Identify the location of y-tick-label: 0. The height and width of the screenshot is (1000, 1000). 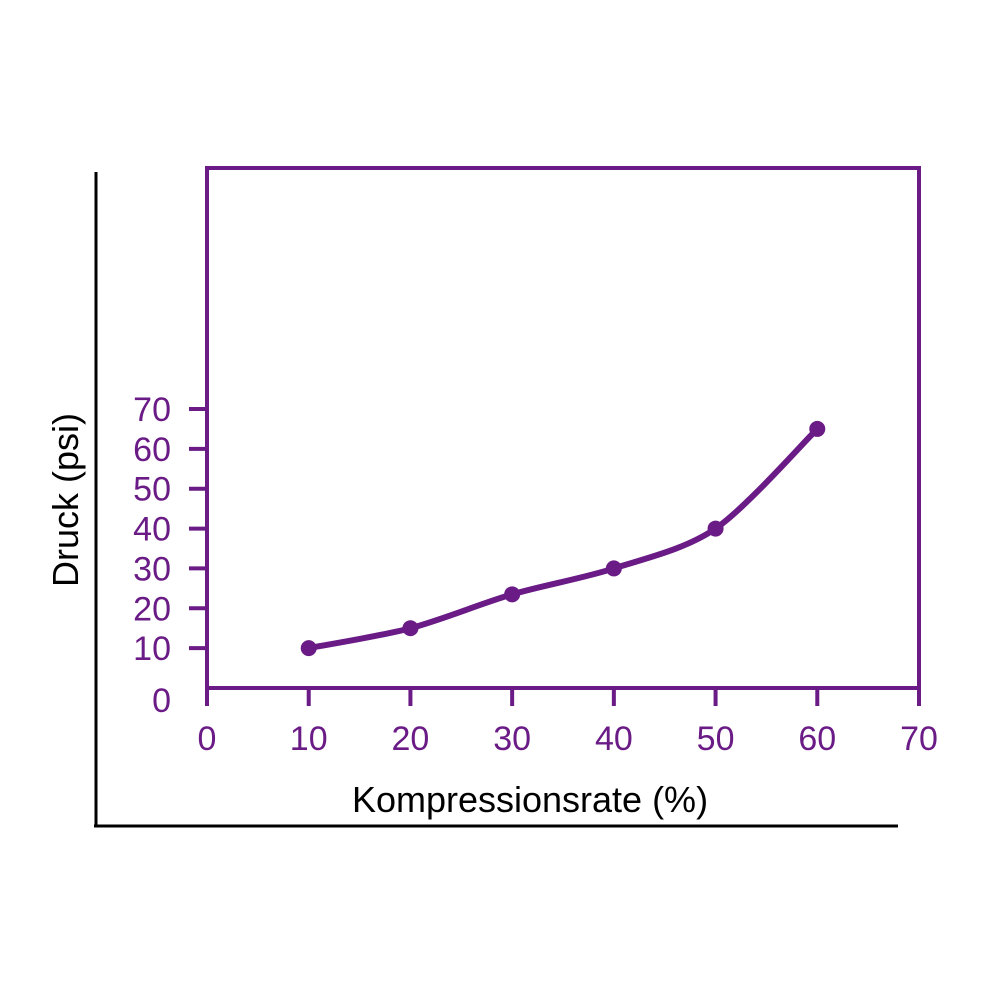
(161, 701).